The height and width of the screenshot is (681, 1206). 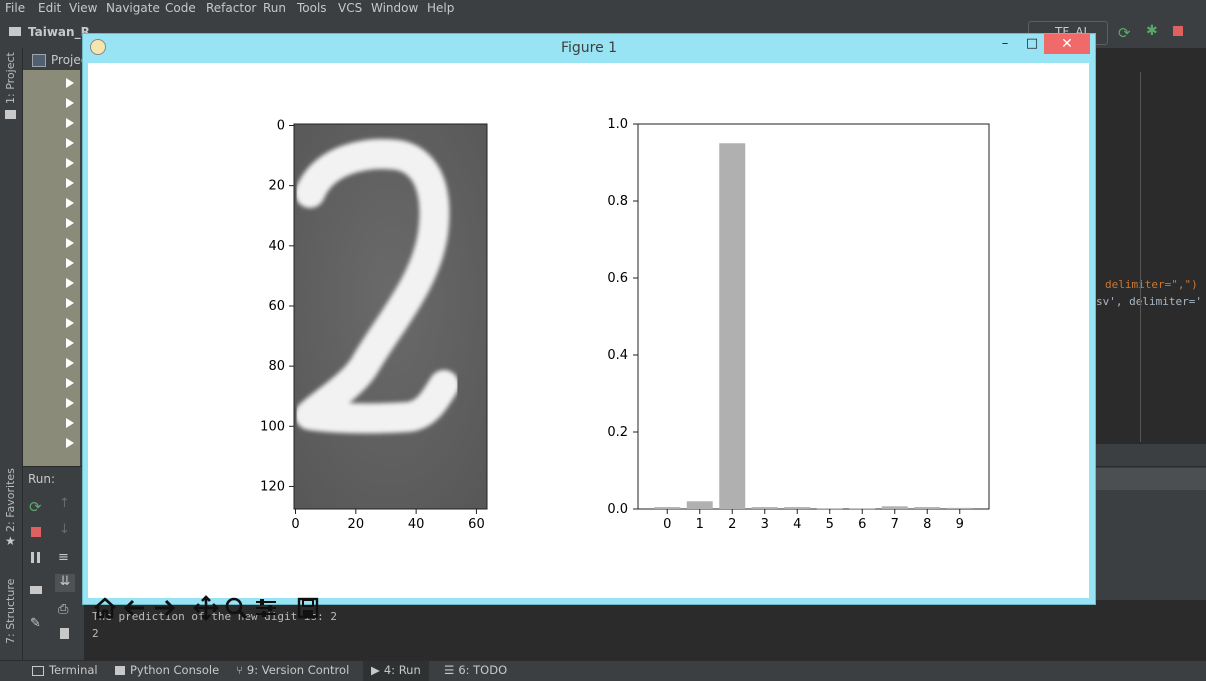 What do you see at coordinates (65, 670) in the screenshot?
I see `terminal-tab: Terminal` at bounding box center [65, 670].